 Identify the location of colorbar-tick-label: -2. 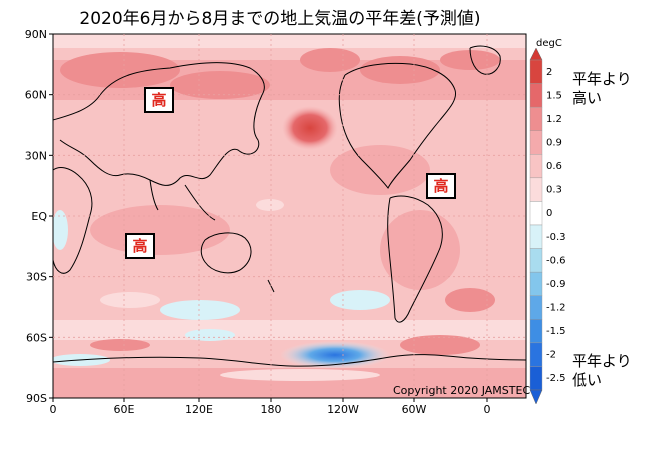
(551, 355).